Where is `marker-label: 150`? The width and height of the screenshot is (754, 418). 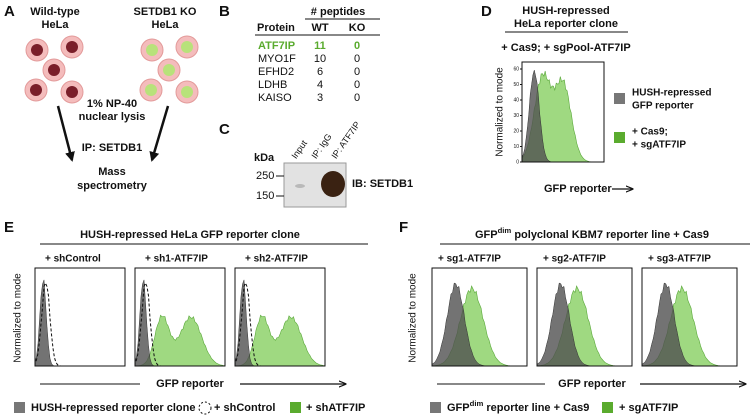 marker-label: 150 is located at coordinates (265, 196).